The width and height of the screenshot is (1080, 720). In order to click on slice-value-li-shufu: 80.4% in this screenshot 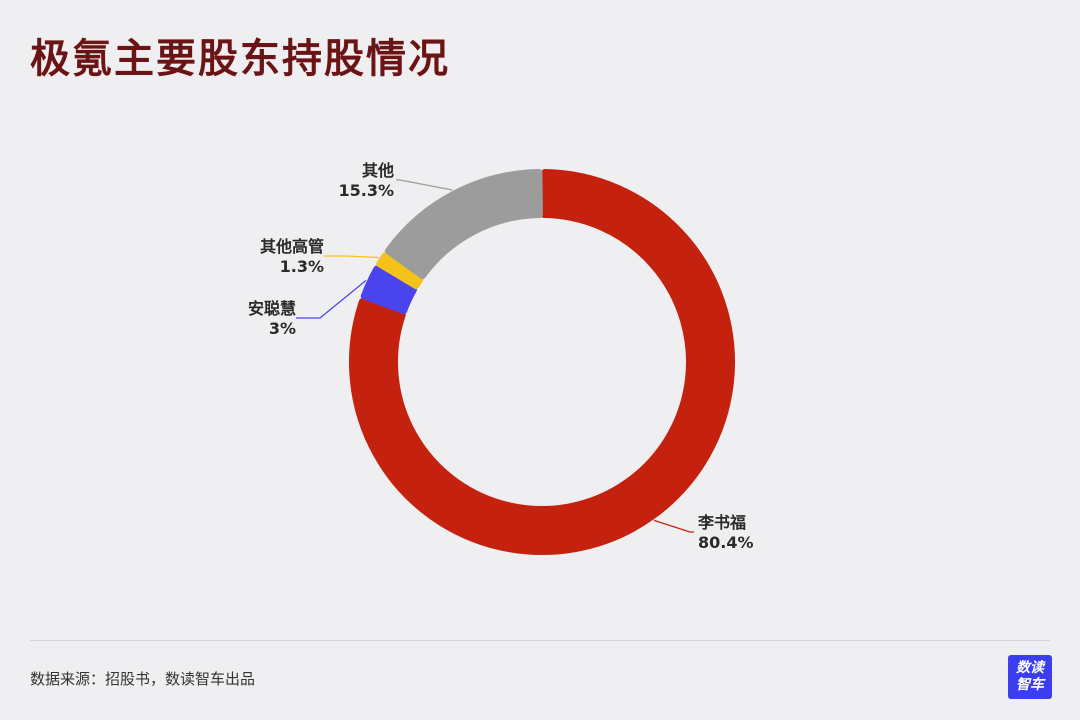, I will do `click(726, 542)`.